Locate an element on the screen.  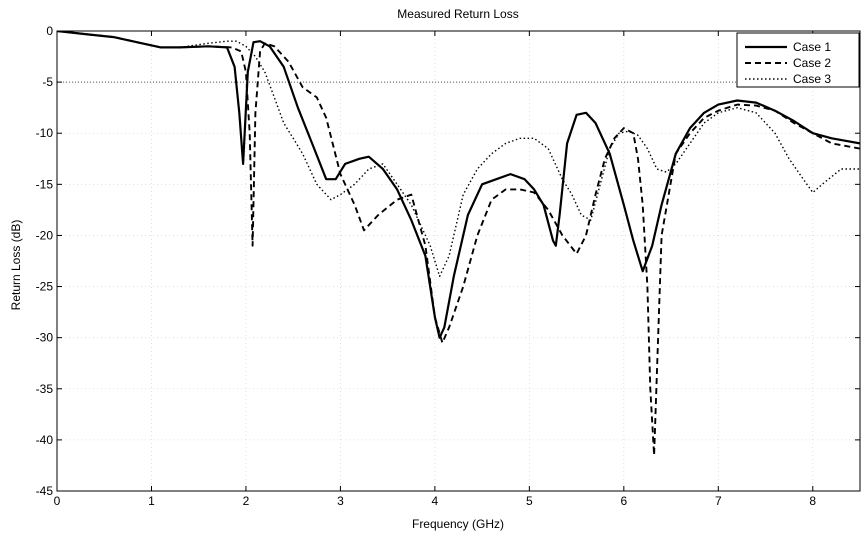
x-tick-label: 7 is located at coordinates (718, 501).